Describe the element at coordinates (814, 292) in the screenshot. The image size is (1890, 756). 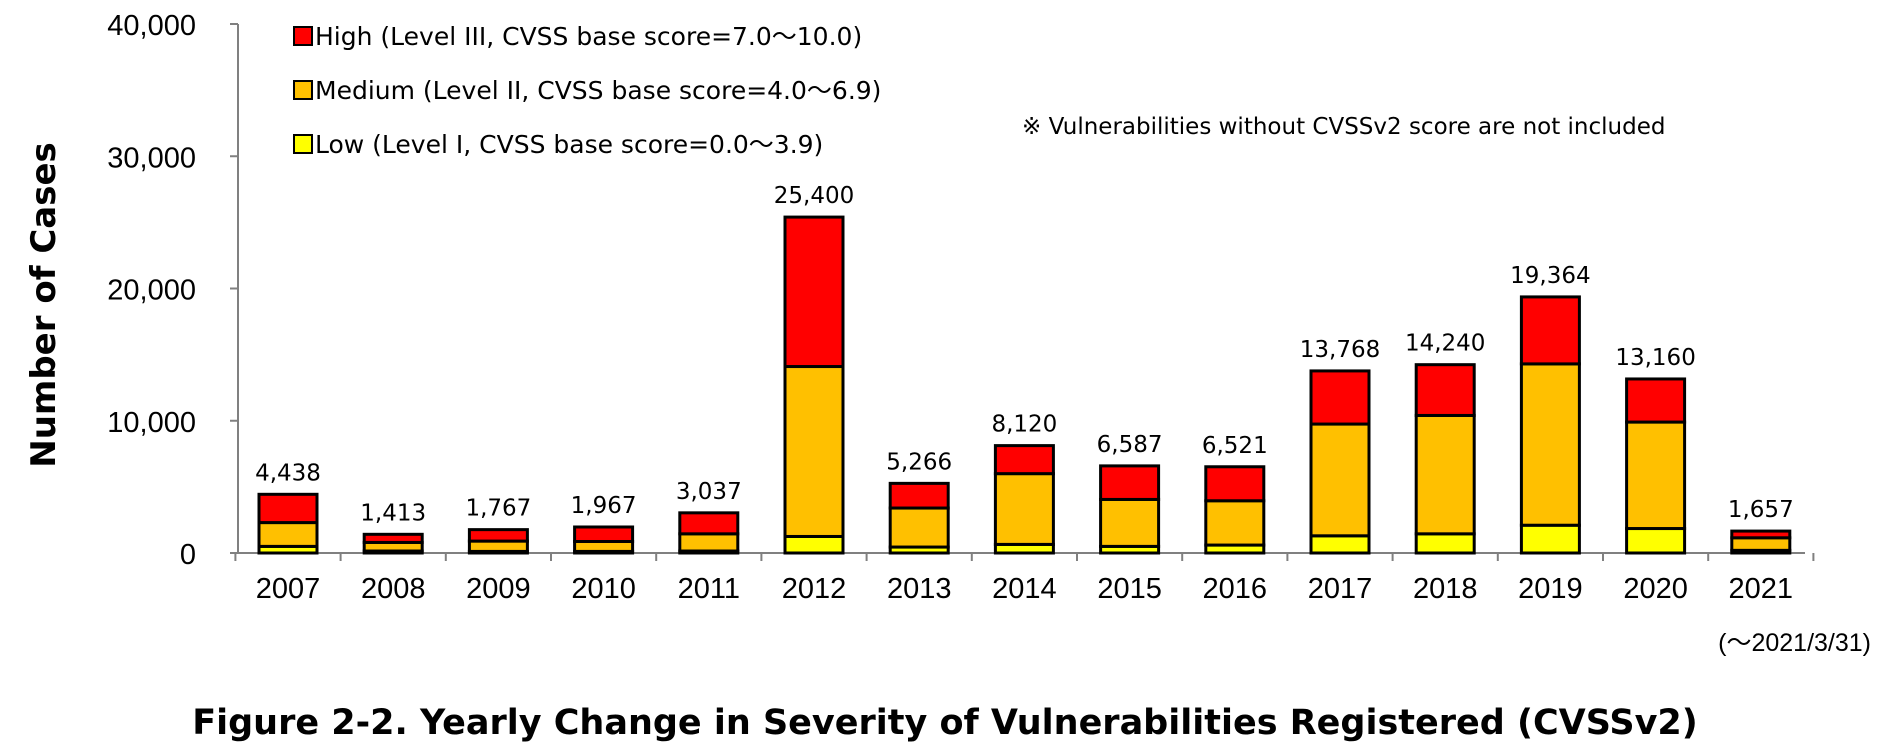
I see `bar-segment-2012-high` at that location.